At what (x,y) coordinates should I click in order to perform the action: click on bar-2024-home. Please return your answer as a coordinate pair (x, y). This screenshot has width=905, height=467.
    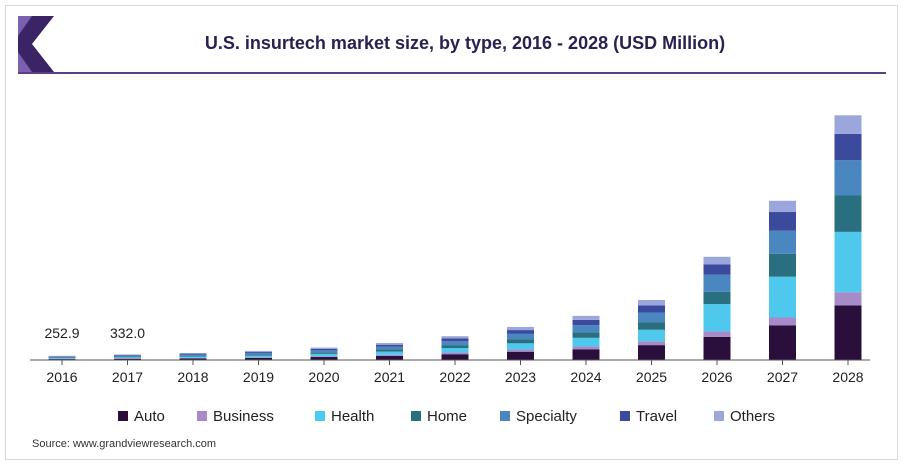
    Looking at the image, I should click on (586, 335).